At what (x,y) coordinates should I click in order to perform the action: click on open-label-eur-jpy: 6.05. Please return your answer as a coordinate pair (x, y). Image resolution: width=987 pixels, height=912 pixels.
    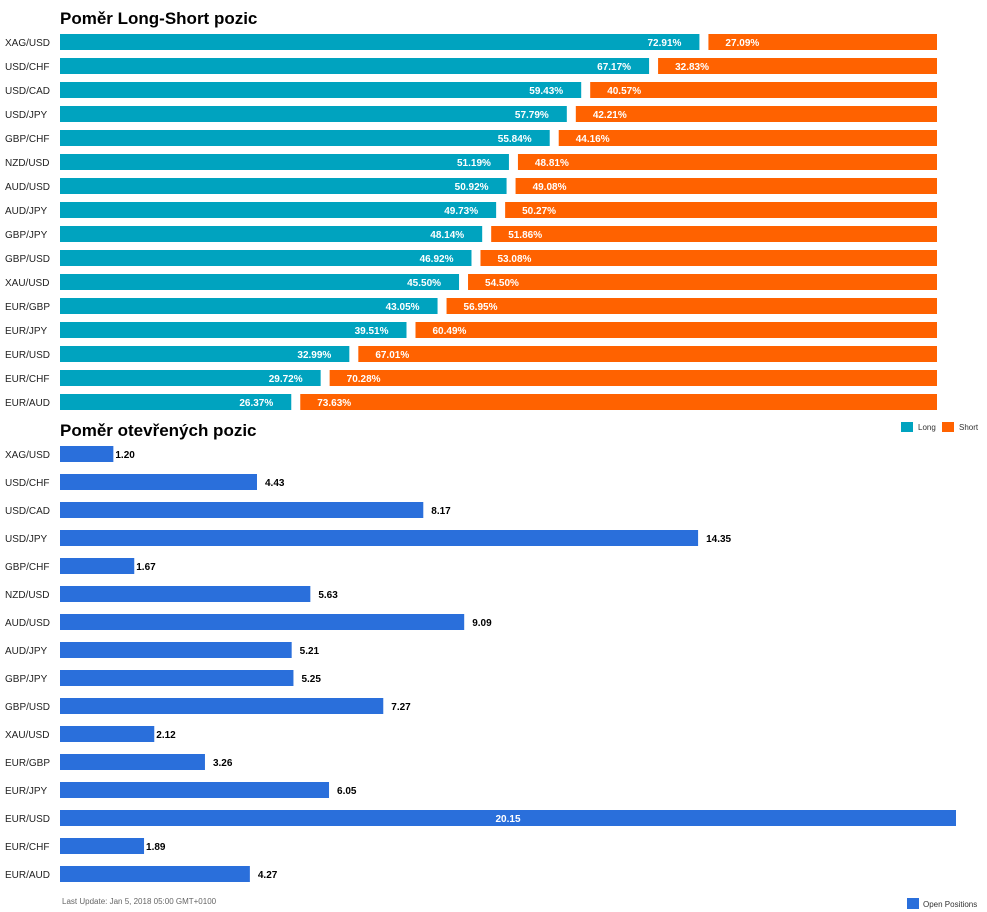
    Looking at the image, I should click on (347, 791).